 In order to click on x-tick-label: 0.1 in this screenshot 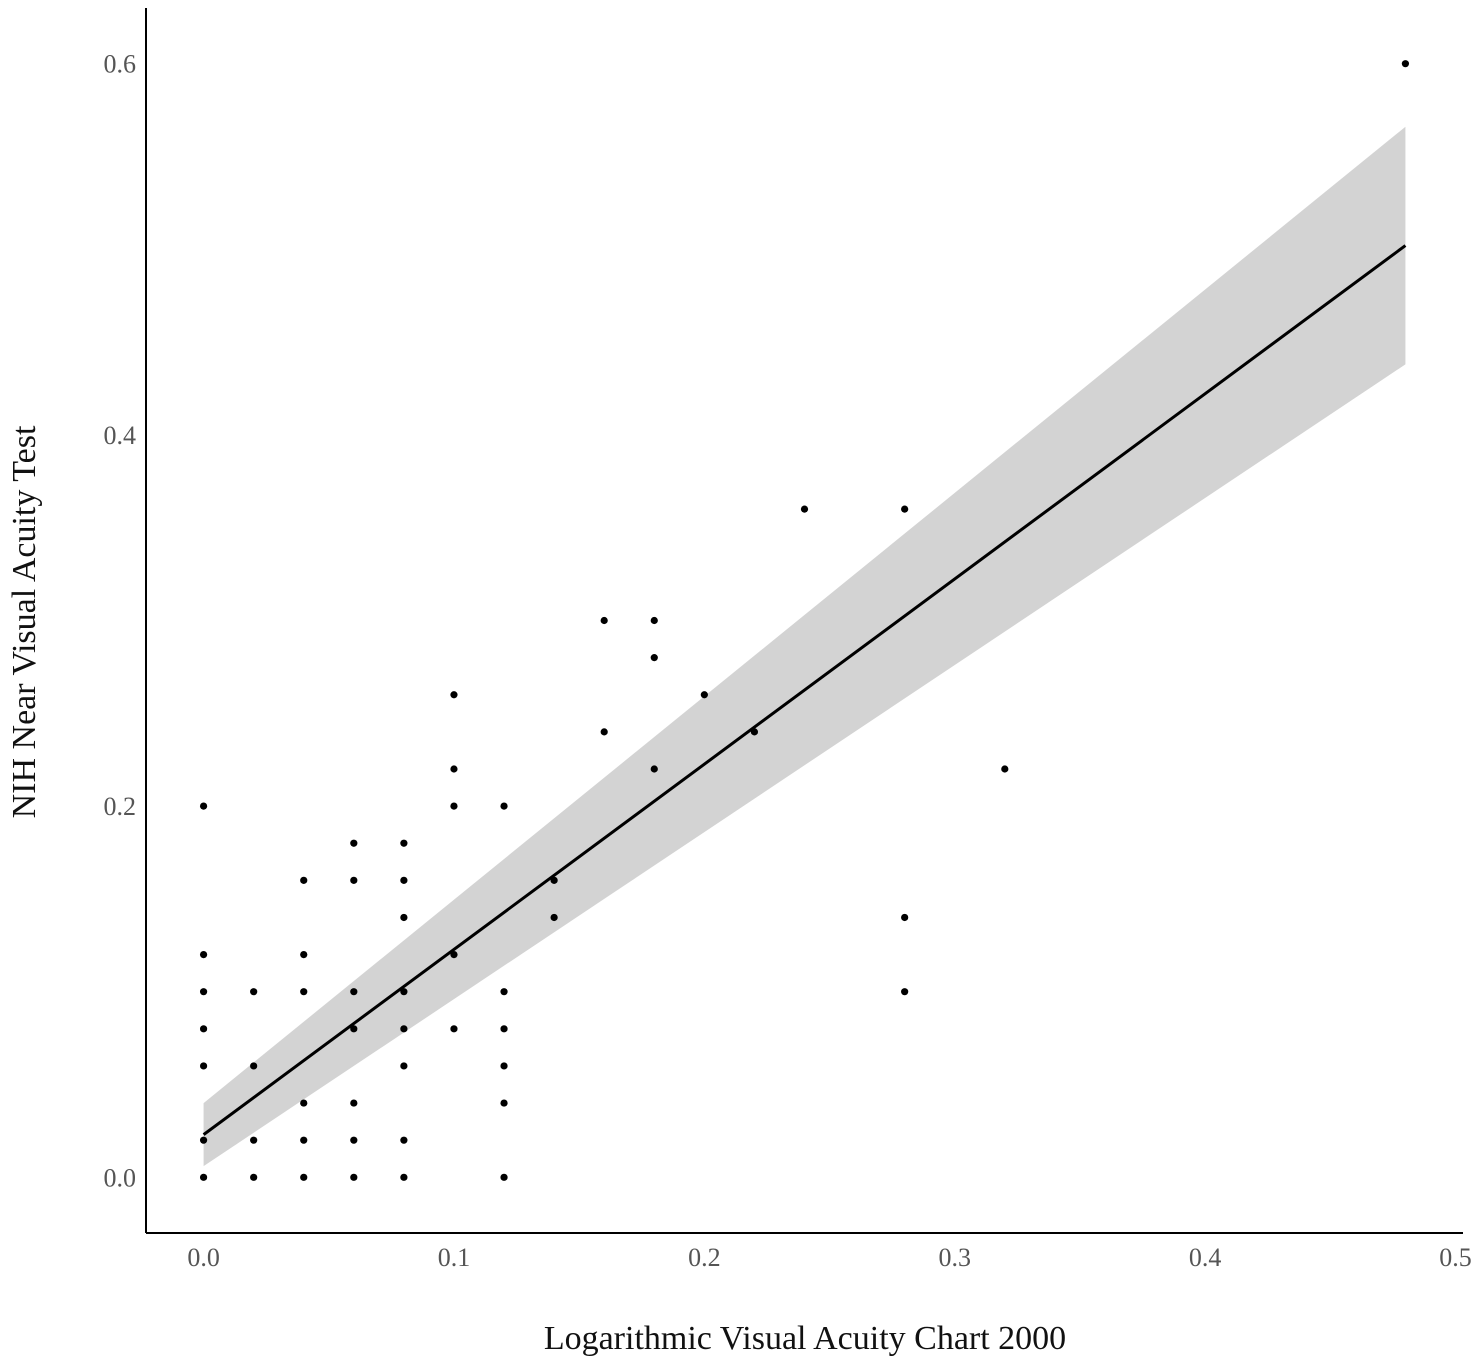, I will do `click(454, 1257)`.